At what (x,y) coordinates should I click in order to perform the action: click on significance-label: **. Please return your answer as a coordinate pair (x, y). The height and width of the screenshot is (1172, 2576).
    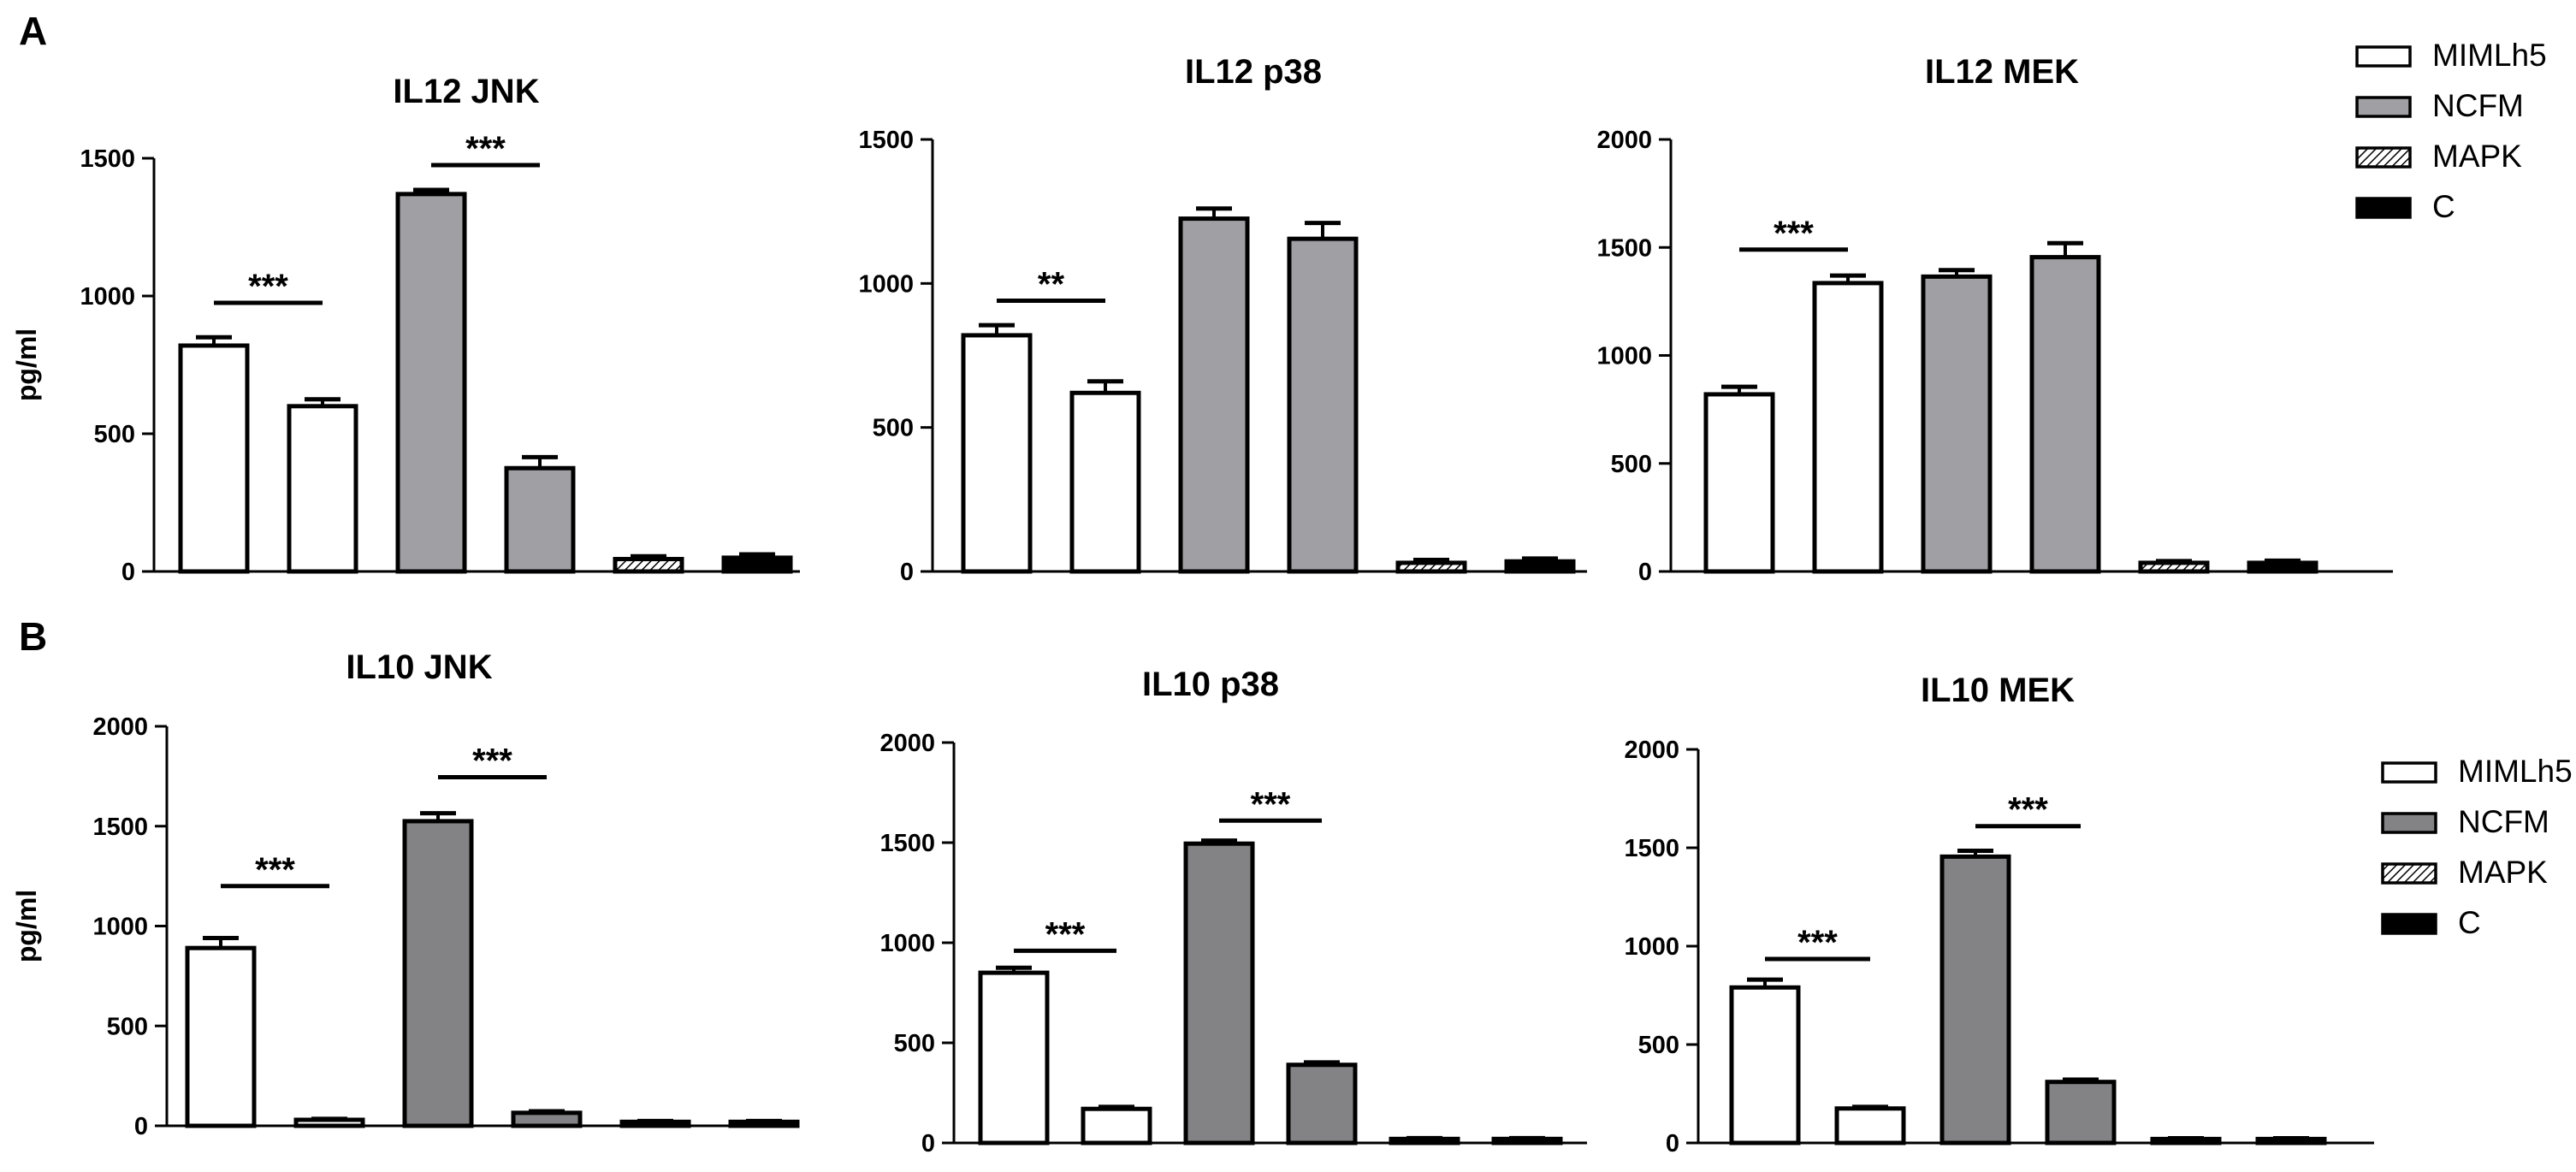
    Looking at the image, I should click on (1051, 285).